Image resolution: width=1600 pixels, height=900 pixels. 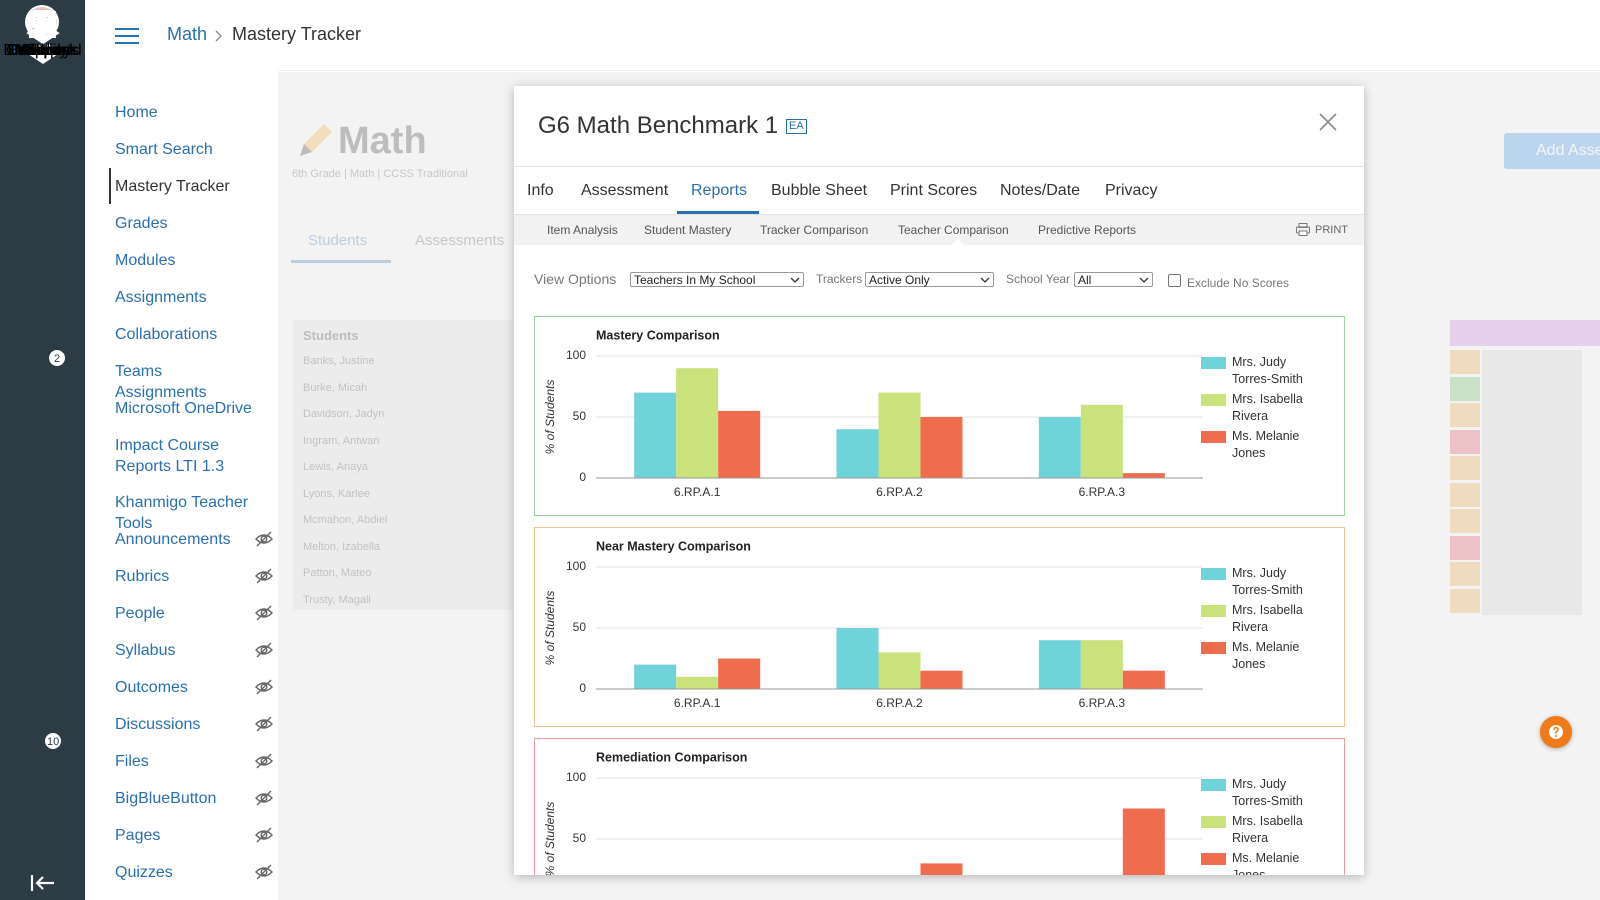 I want to click on course-nav-link: Modules, so click(x=145, y=260).